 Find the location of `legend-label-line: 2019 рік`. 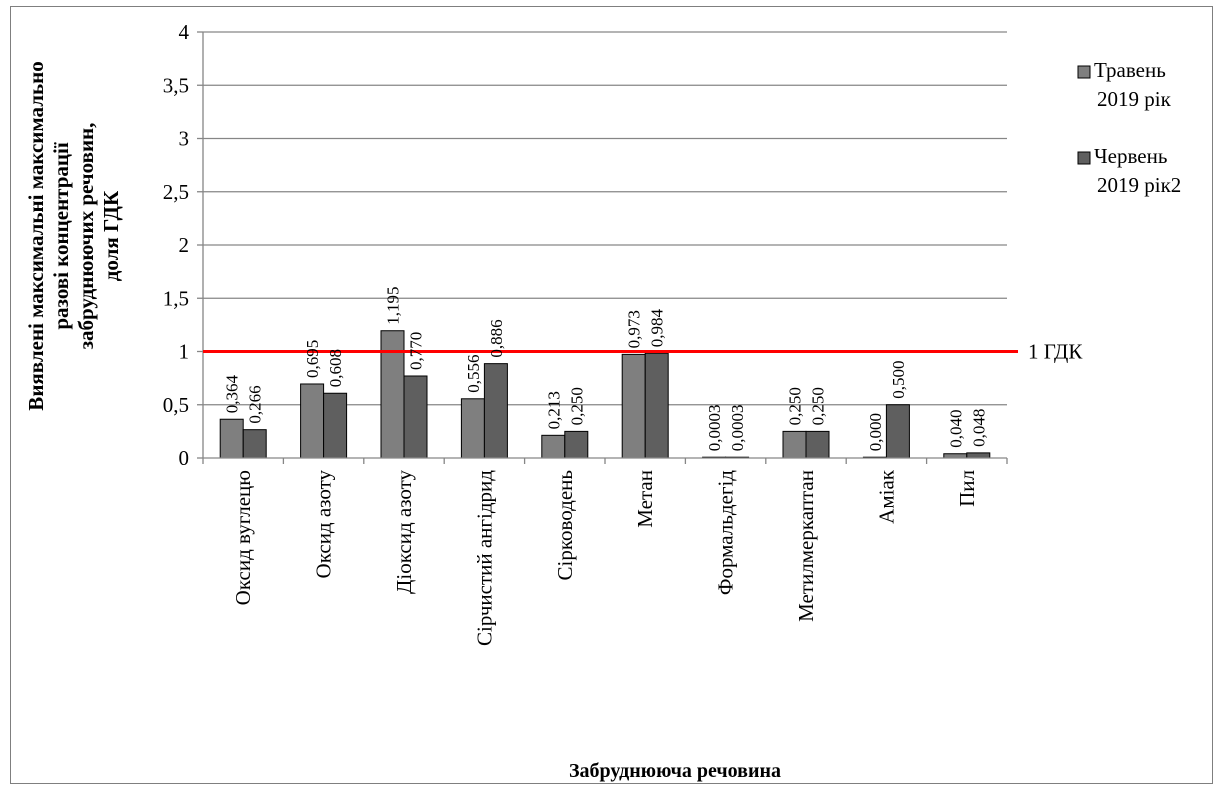

legend-label-line: 2019 рік is located at coordinates (1134, 99).